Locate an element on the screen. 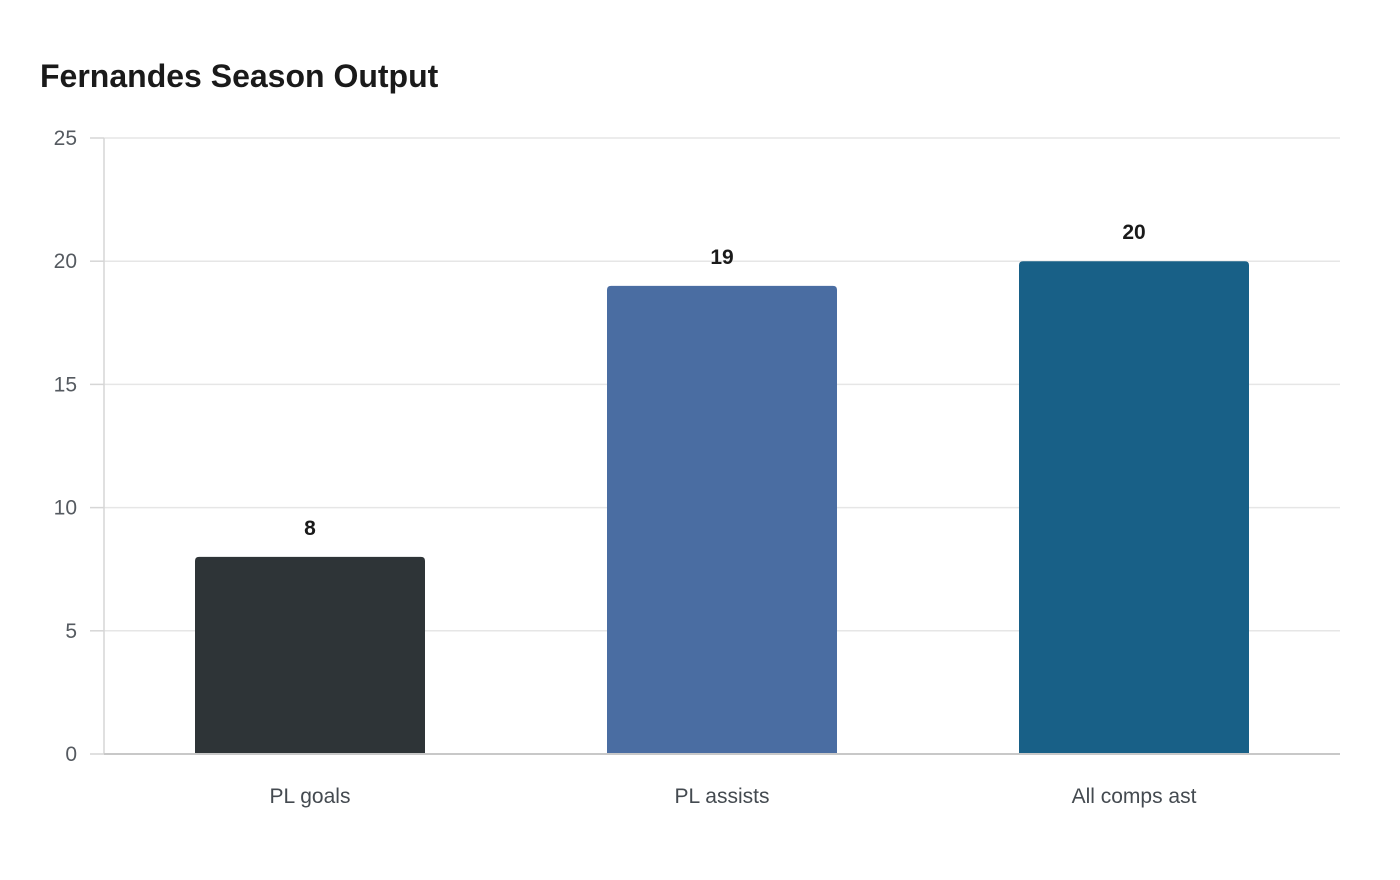 The image size is (1400, 880). value-label: 19 is located at coordinates (721, 257).